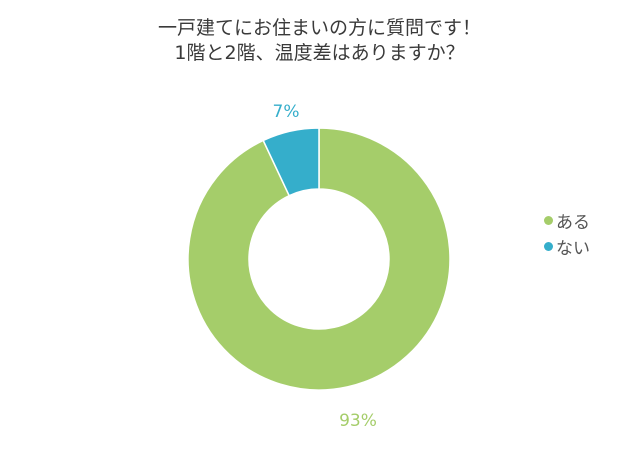 This screenshot has width=639, height=454. What do you see at coordinates (291, 162) in the screenshot?
I see `donut-slice-nai` at bounding box center [291, 162].